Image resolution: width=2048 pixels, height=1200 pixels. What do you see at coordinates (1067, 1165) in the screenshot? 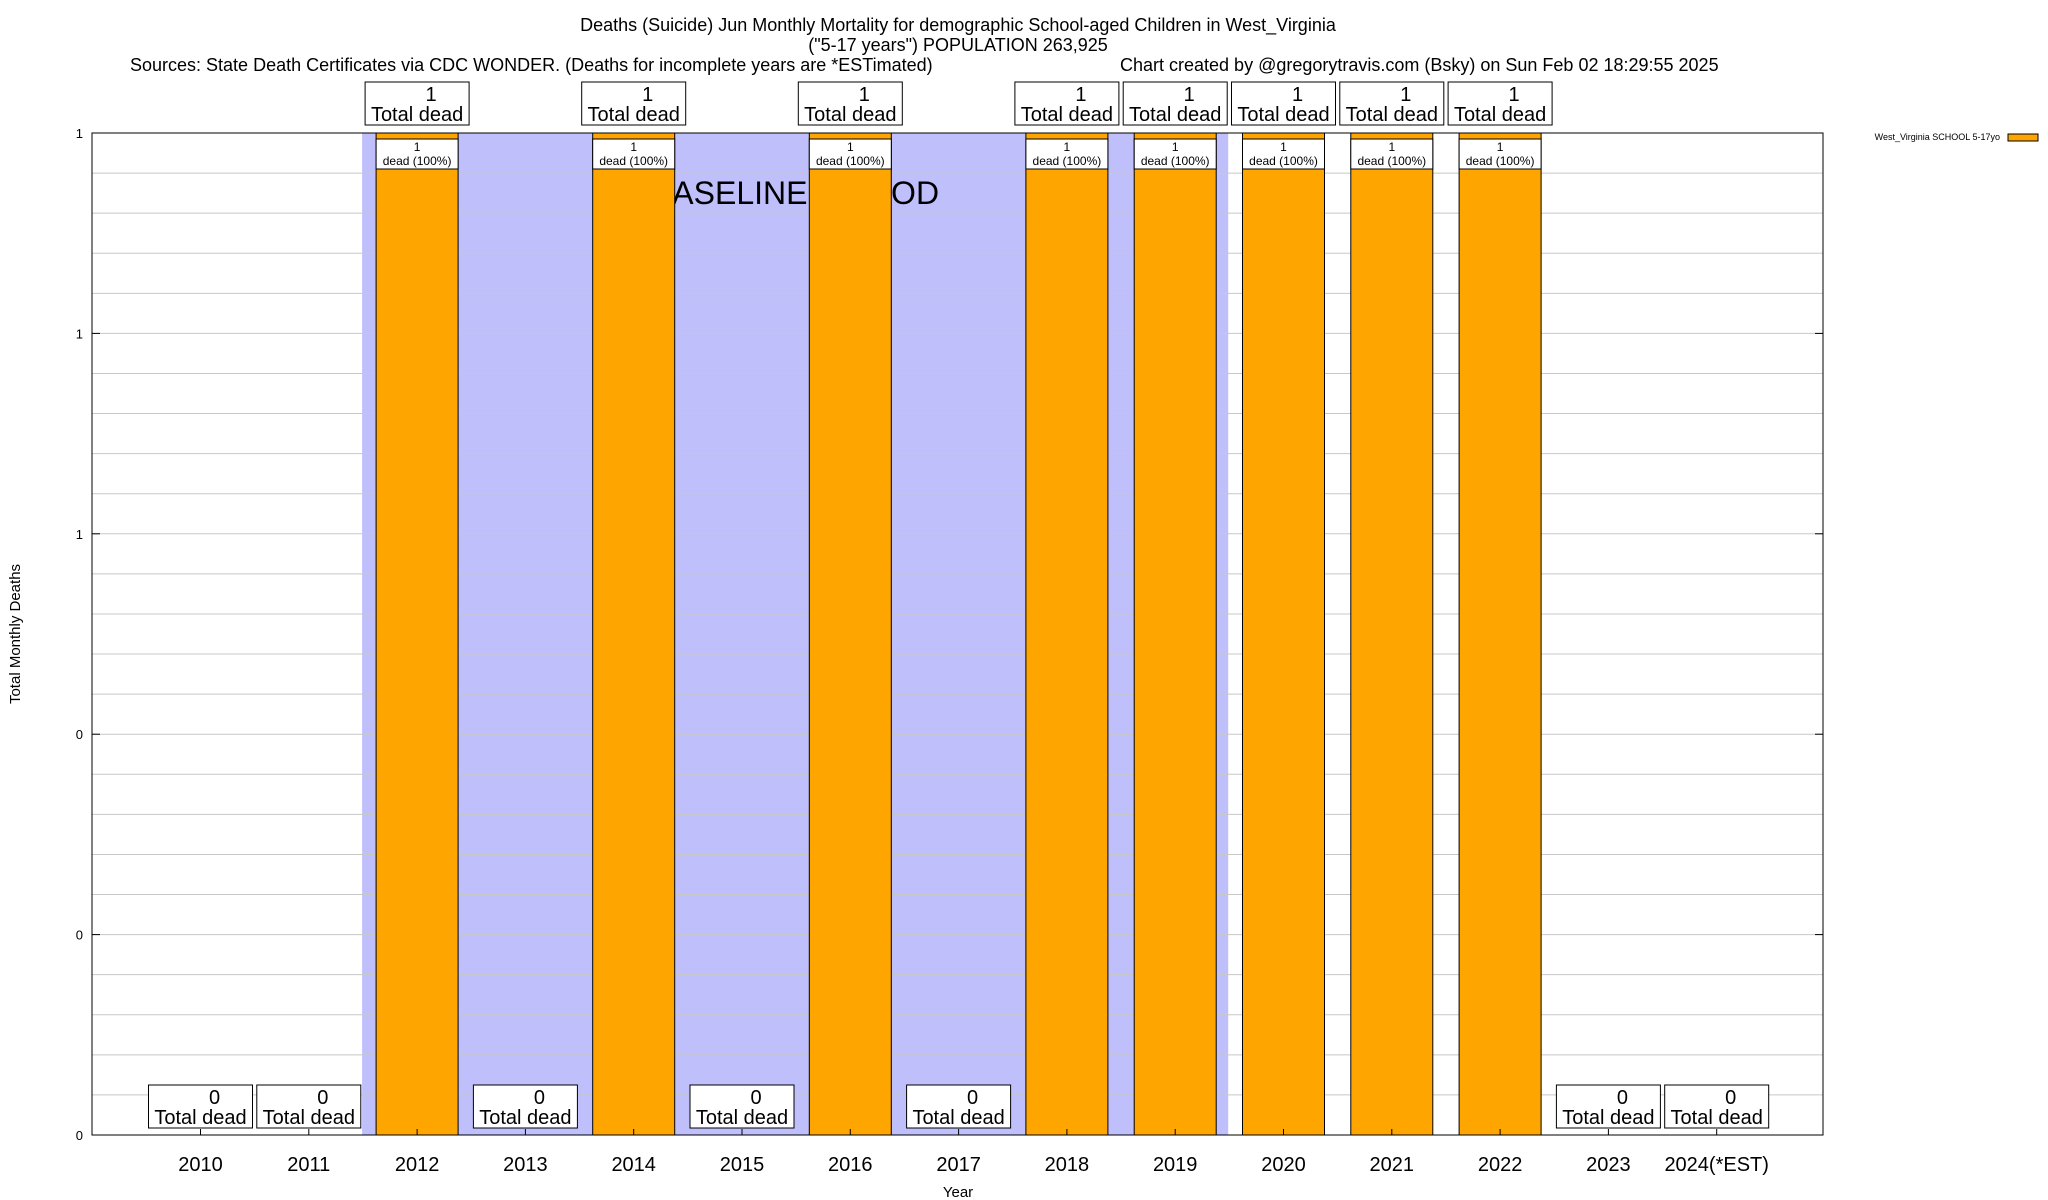
I see `x-tick-label: 2018` at bounding box center [1067, 1165].